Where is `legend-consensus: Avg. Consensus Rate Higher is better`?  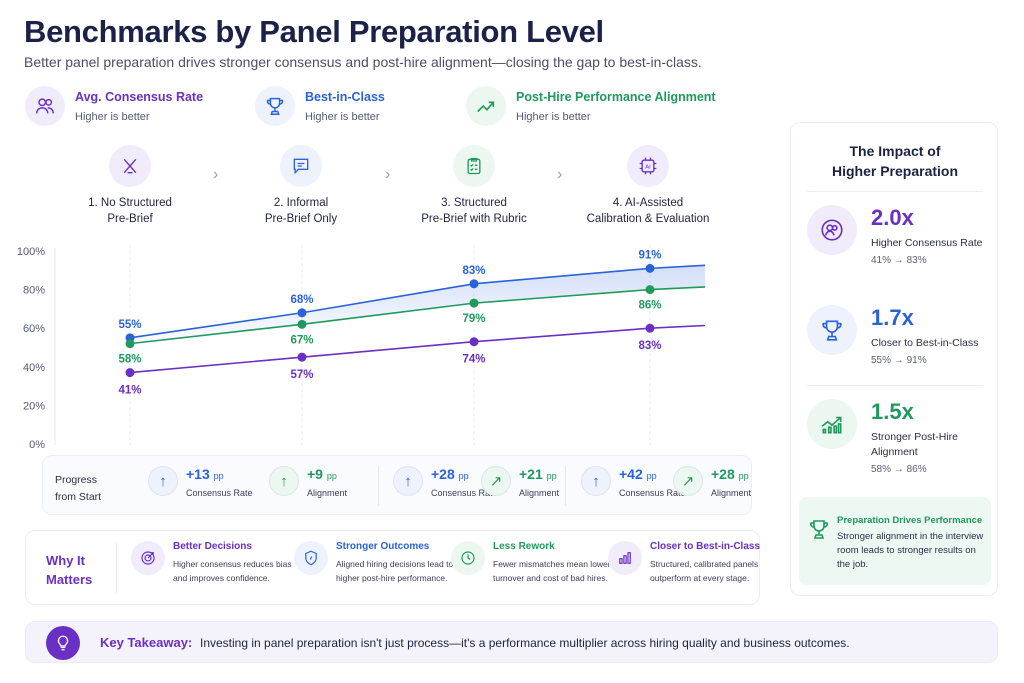
legend-consensus: Avg. Consensus Rate Higher is better is located at coordinates (114, 106).